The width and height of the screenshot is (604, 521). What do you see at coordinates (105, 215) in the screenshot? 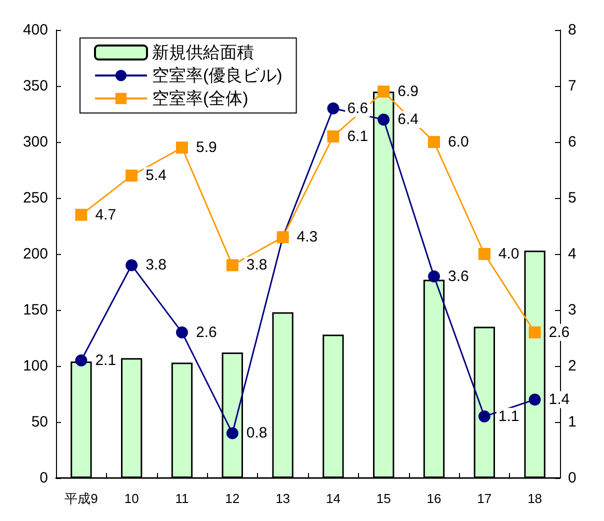
I see `data-label: 4.7` at bounding box center [105, 215].